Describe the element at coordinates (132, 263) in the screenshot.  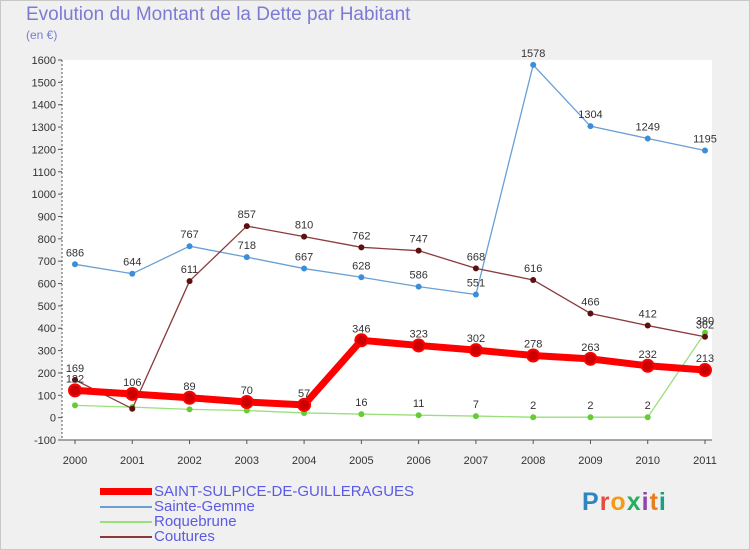
I see `data-label: 644` at that location.